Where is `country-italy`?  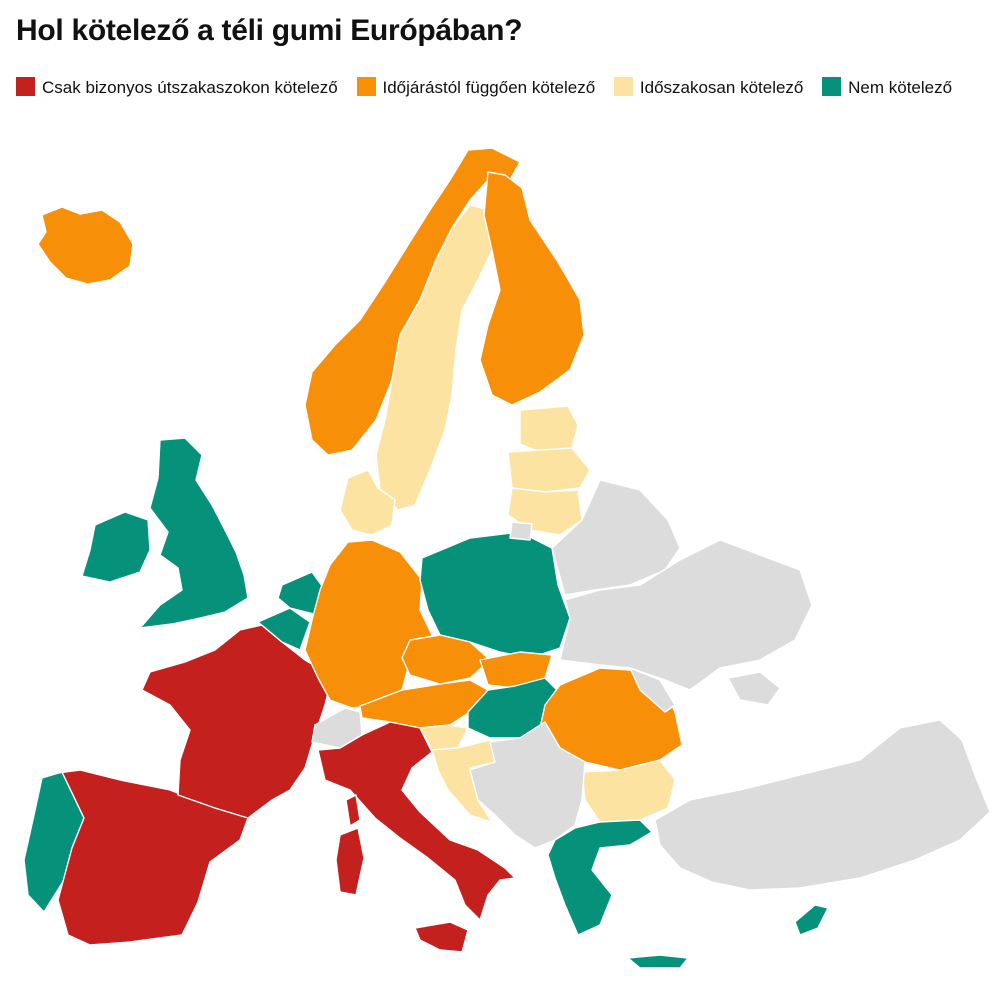 country-italy is located at coordinates (416, 821).